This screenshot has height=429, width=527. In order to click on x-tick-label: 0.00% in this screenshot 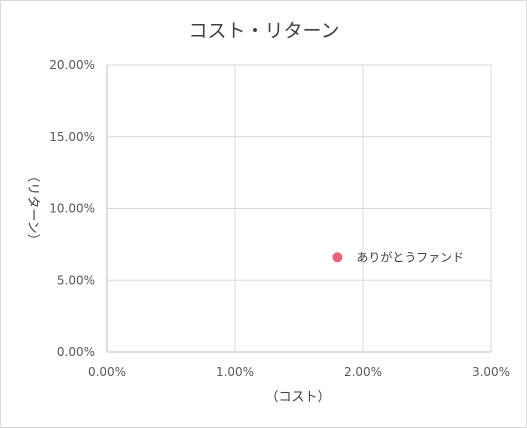, I will do `click(107, 372)`.